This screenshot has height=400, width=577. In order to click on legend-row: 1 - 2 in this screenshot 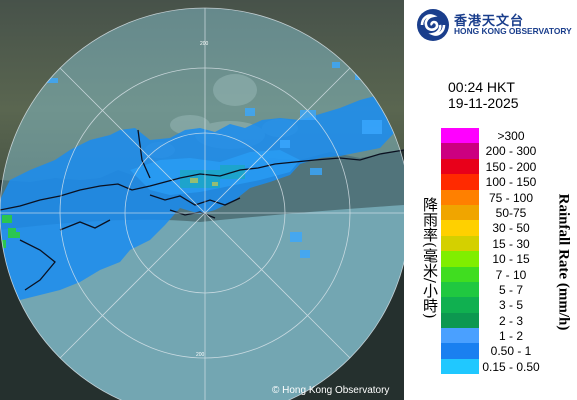, I will do `click(492, 336)`.